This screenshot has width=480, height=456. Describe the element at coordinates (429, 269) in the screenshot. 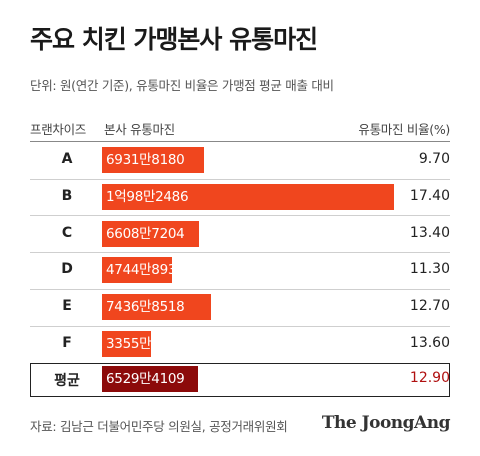

I see `rate-value: 11.30` at that location.